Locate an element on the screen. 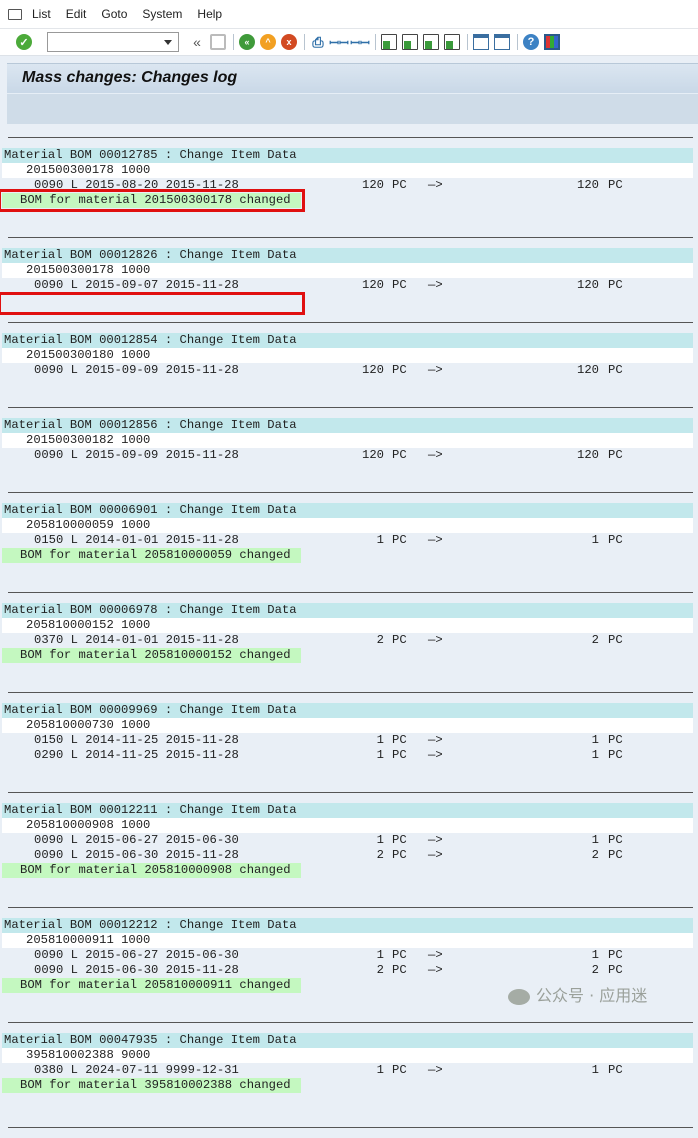 The height and width of the screenshot is (1138, 698). end-rule is located at coordinates (350, 1132).